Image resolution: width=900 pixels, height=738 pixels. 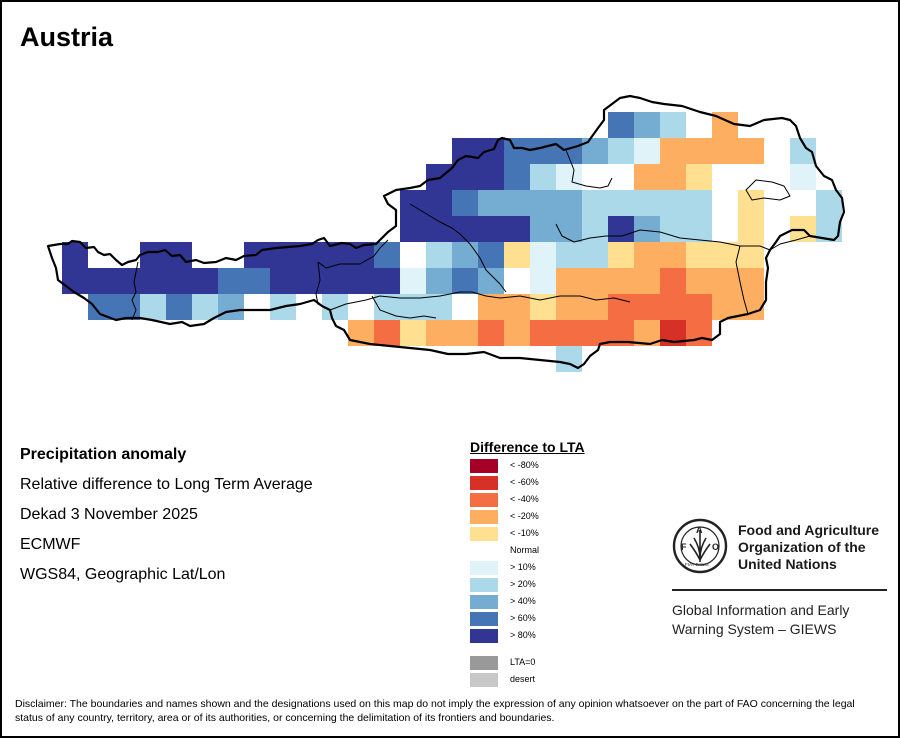 I want to click on border-east-tyrol, so click(x=404, y=307).